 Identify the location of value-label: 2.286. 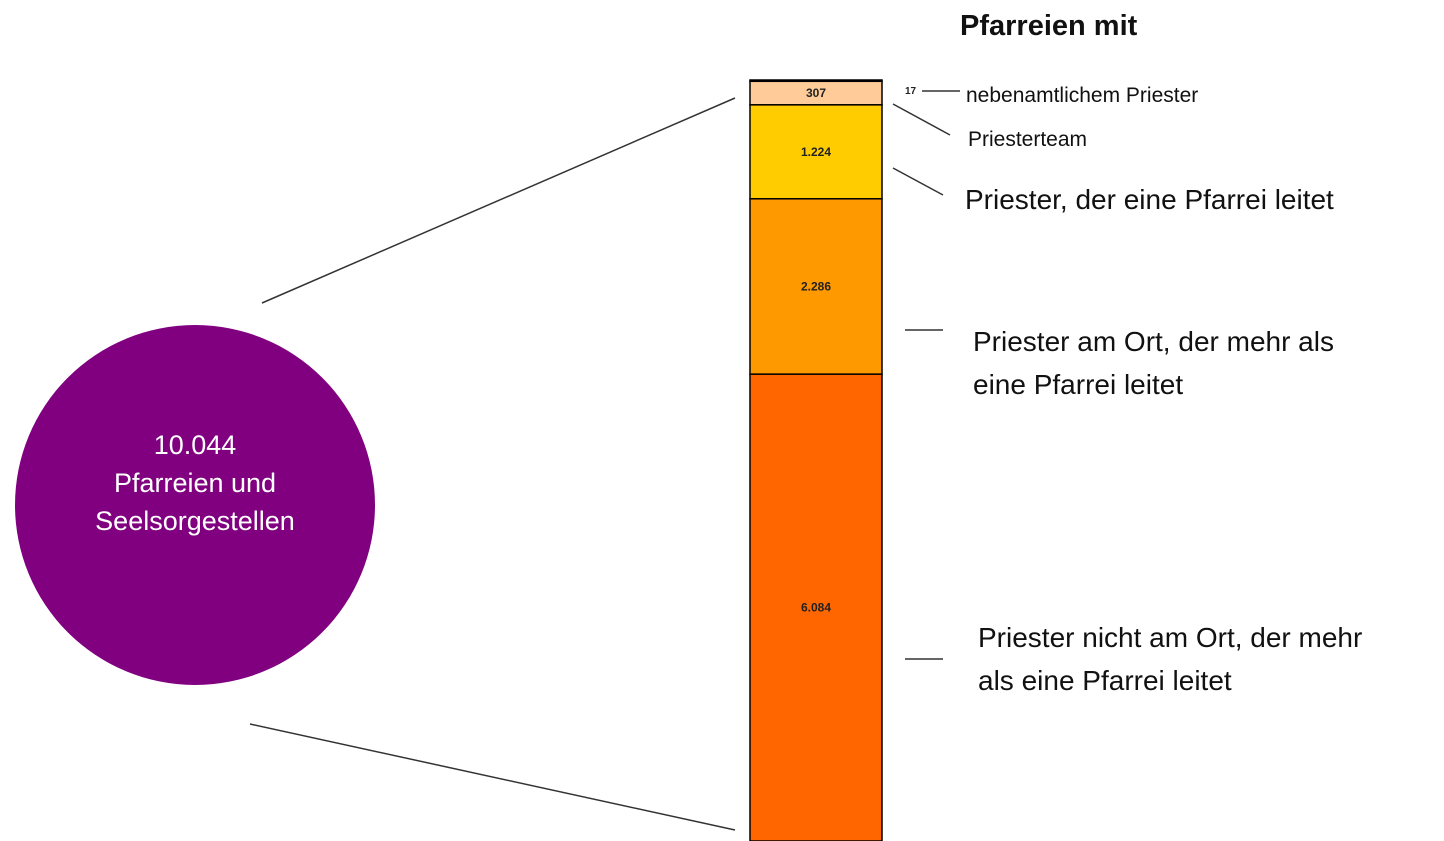
(816, 286).